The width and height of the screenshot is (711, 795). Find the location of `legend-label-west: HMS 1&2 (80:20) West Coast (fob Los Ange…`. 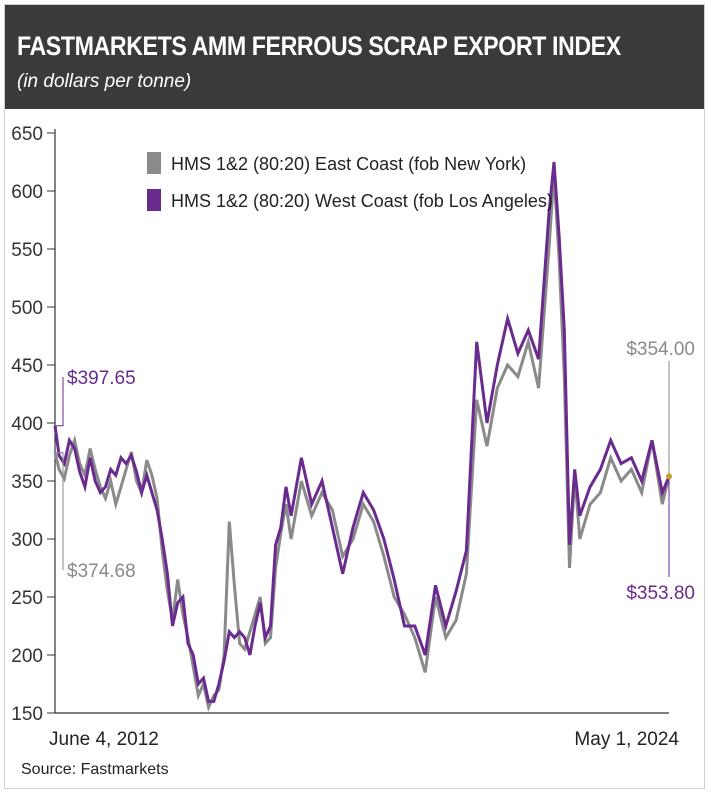

legend-label-west: HMS 1&2 (80:20) West Coast (fob Los Ange… is located at coordinates (362, 201).